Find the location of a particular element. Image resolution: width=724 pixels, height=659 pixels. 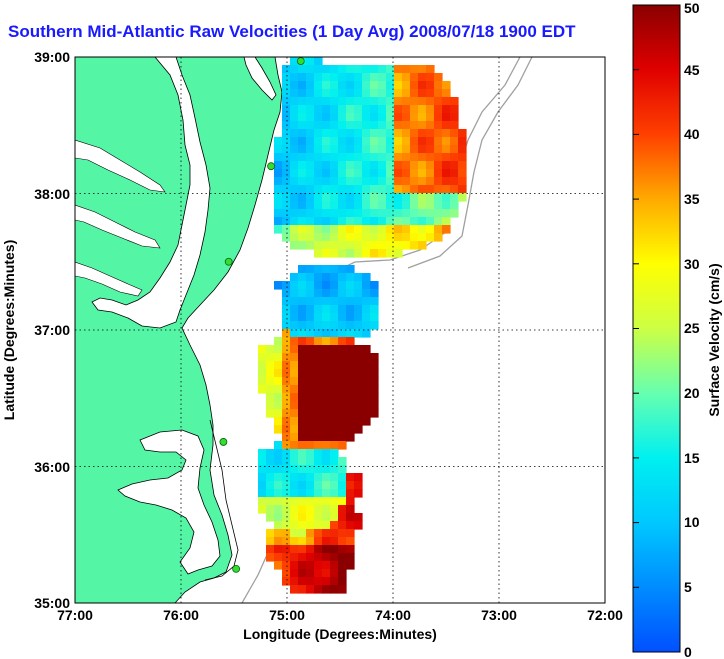

colorbar-tick-label: 25 is located at coordinates (692, 328).